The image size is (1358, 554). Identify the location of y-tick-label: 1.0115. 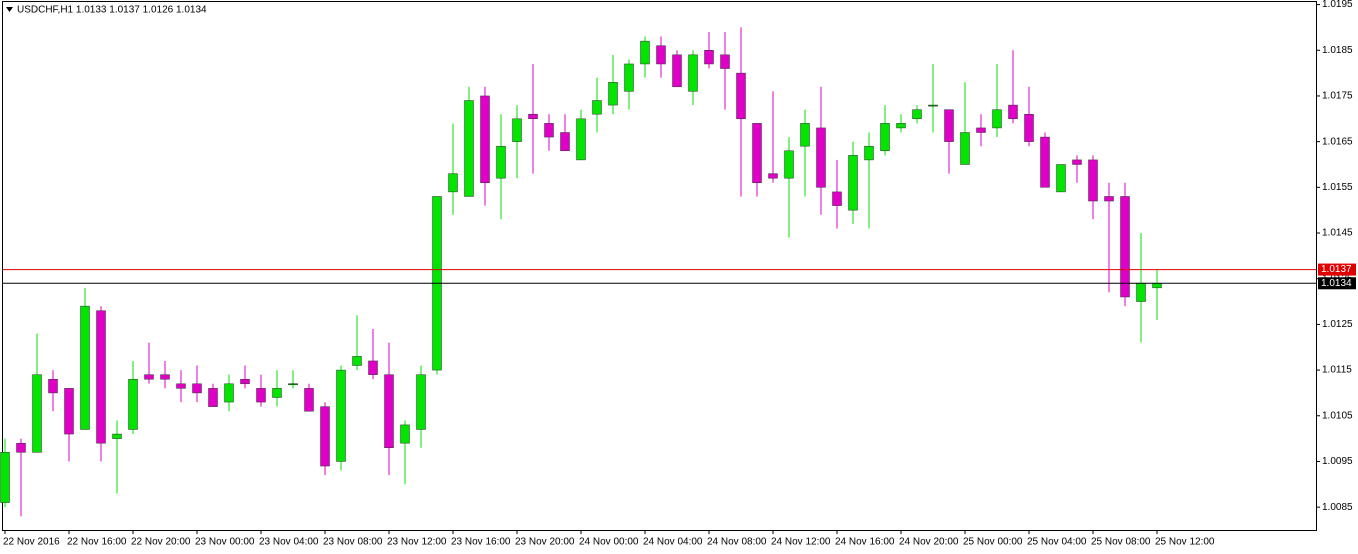
(1337, 370).